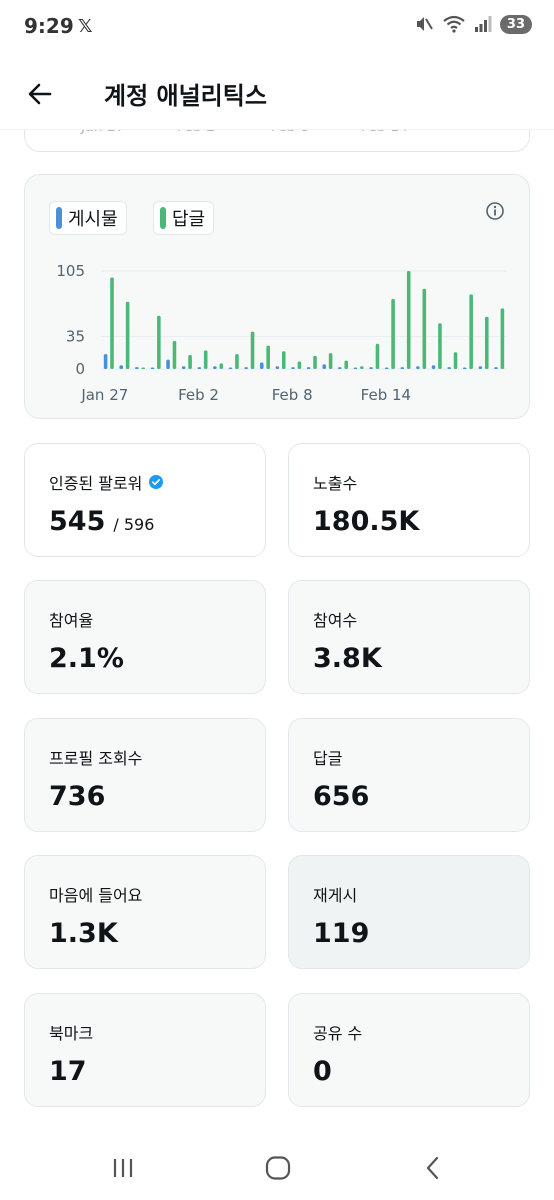  Describe the element at coordinates (71, 620) in the screenshot. I see `stat-label: 참여율` at that location.